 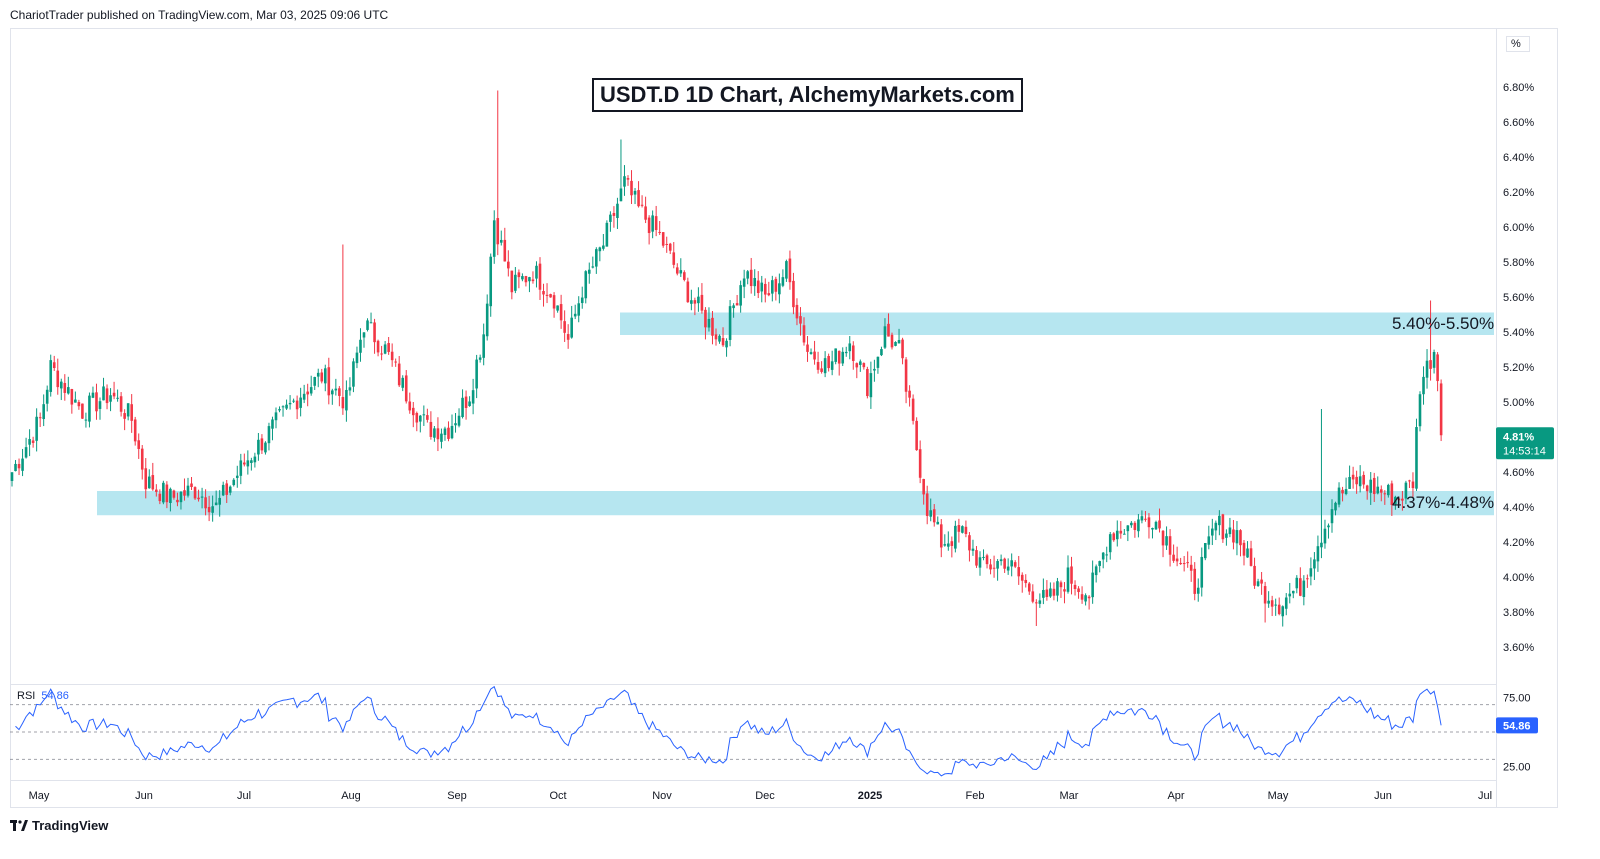 I want to click on rsi-legend-value: 54.86, so click(x=55, y=696).